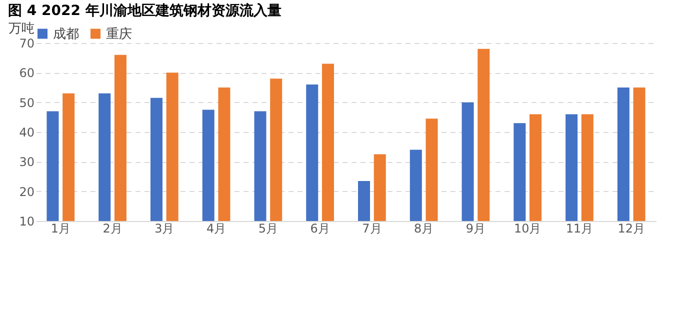 This screenshot has height=323, width=695. Describe the element at coordinates (112, 229) in the screenshot. I see `x-tick-label: 2月` at that location.